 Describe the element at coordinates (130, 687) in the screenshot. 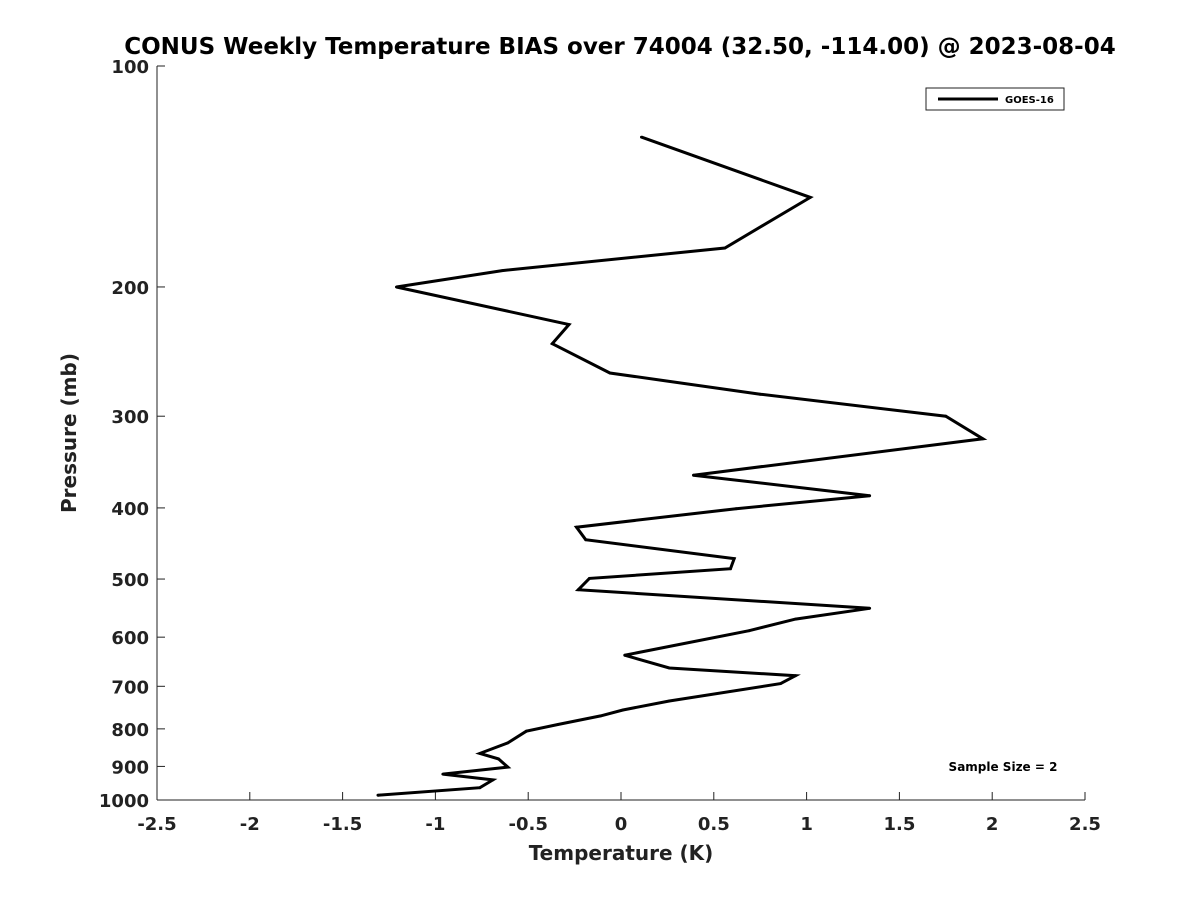

I see `y-tick-label: 700` at that location.